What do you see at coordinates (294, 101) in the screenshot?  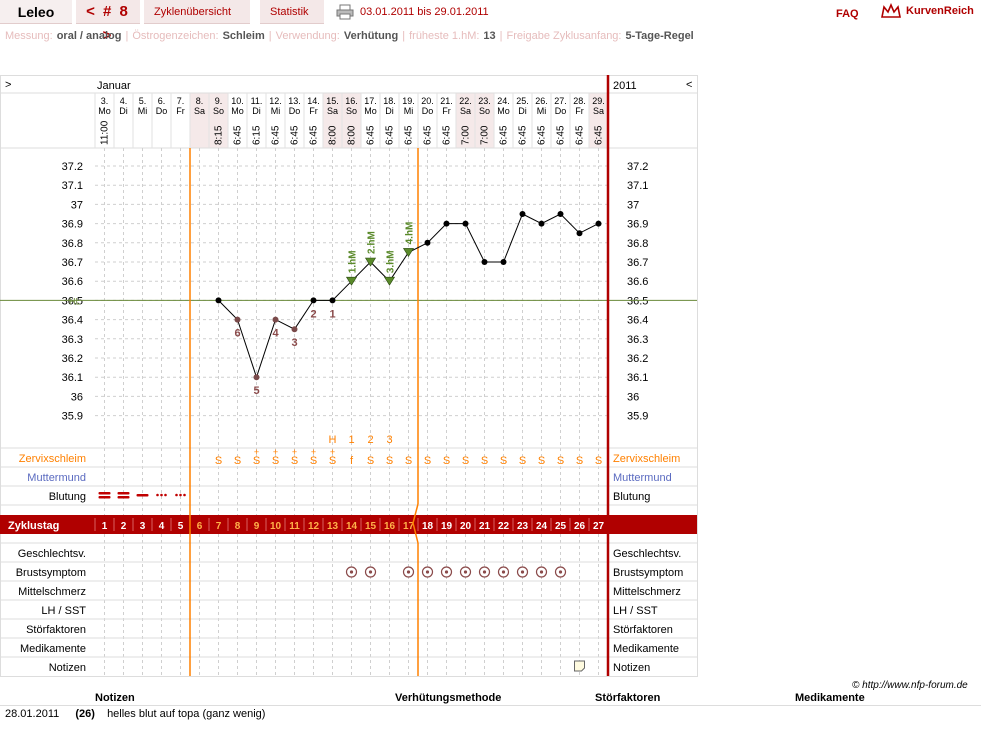 I see `date-label: 13.` at bounding box center [294, 101].